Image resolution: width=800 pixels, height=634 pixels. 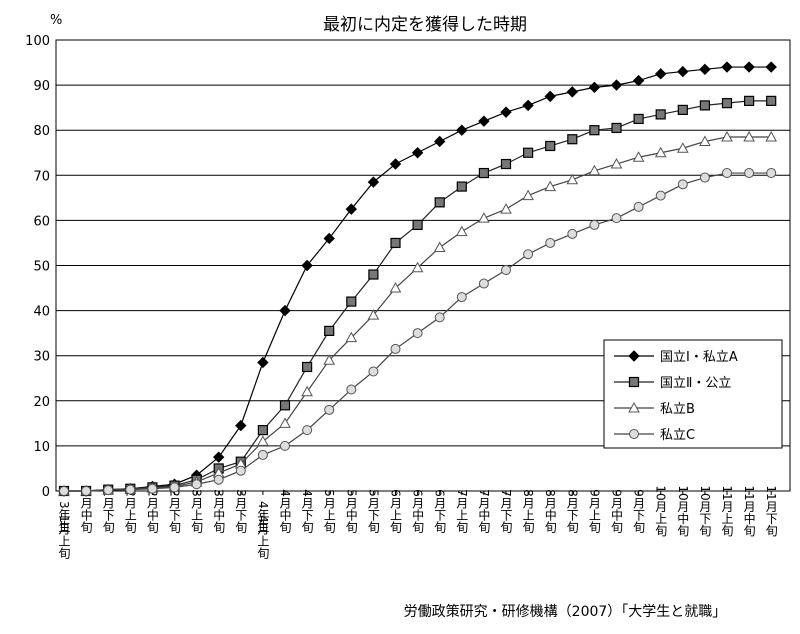 I want to click on y-tick-label: 10, so click(x=41, y=447).